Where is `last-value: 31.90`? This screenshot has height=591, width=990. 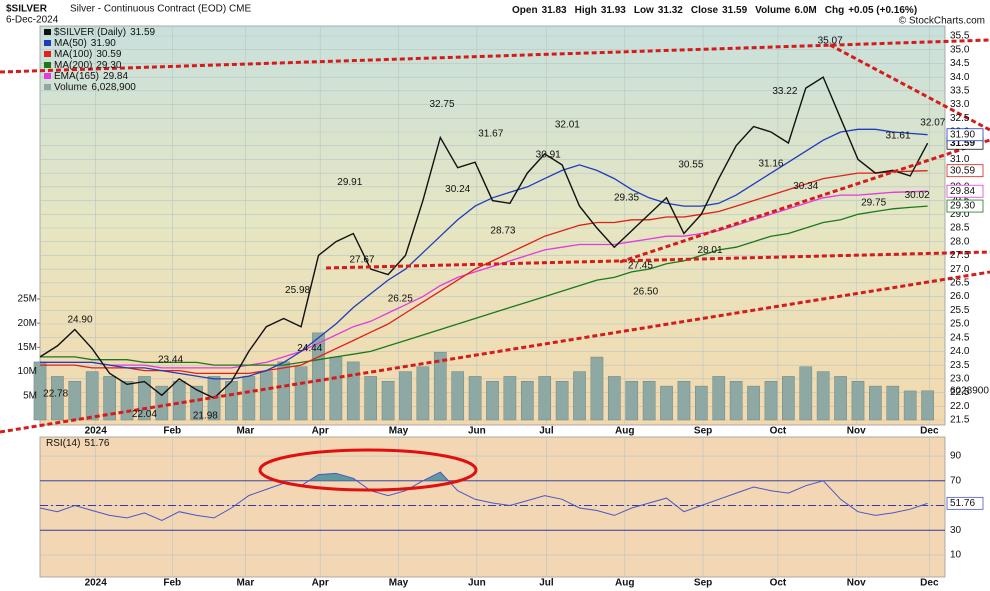 last-value: 31.90 is located at coordinates (962, 134).